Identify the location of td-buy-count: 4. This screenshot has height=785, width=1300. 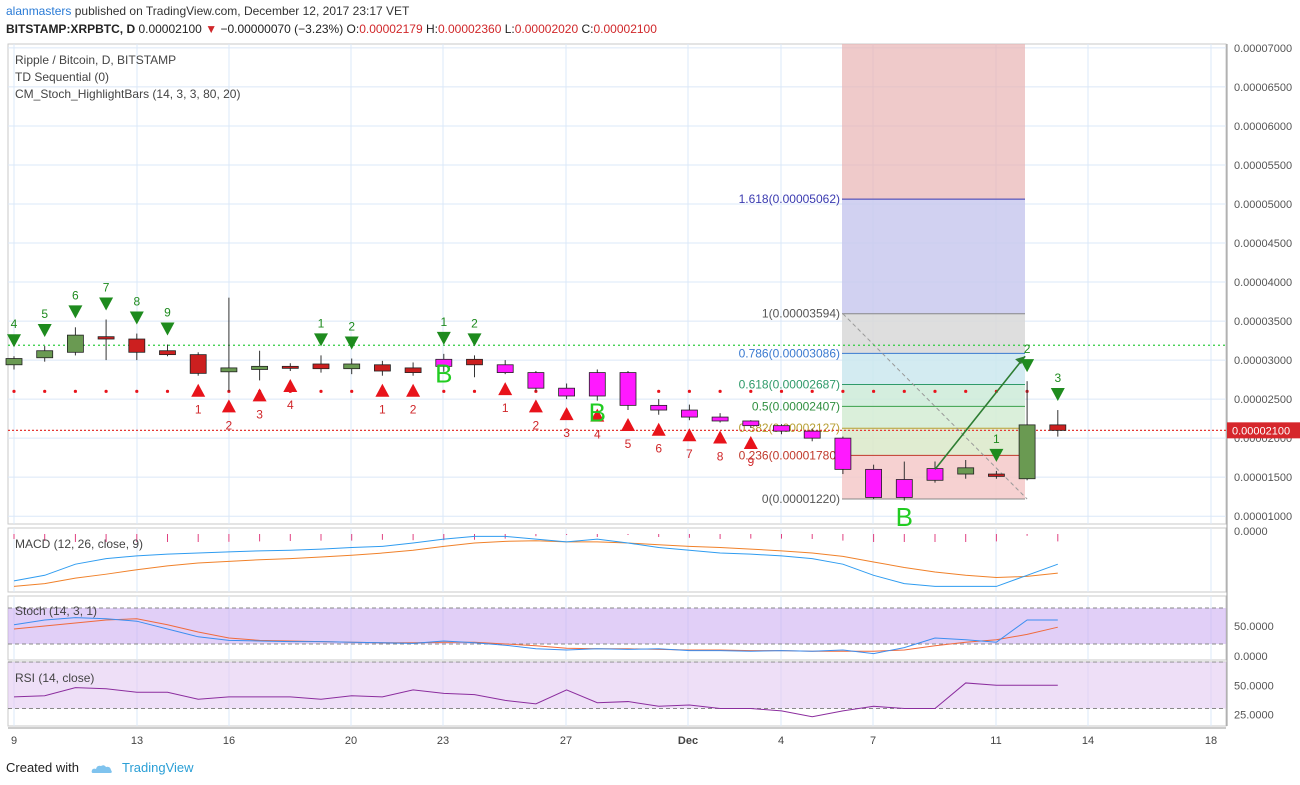
(597, 435).